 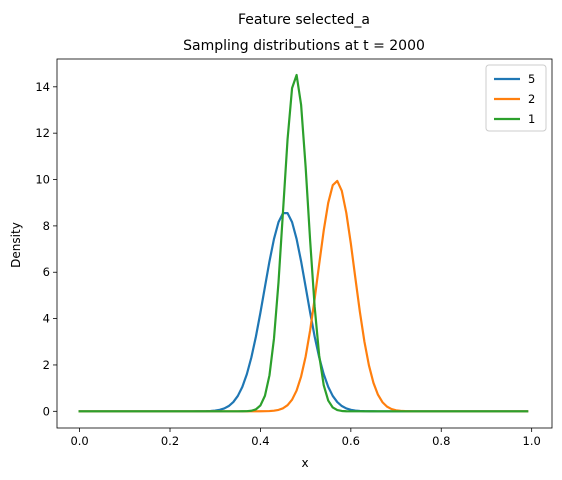 What do you see at coordinates (531, 79) in the screenshot?
I see `legend-label-5: 5` at bounding box center [531, 79].